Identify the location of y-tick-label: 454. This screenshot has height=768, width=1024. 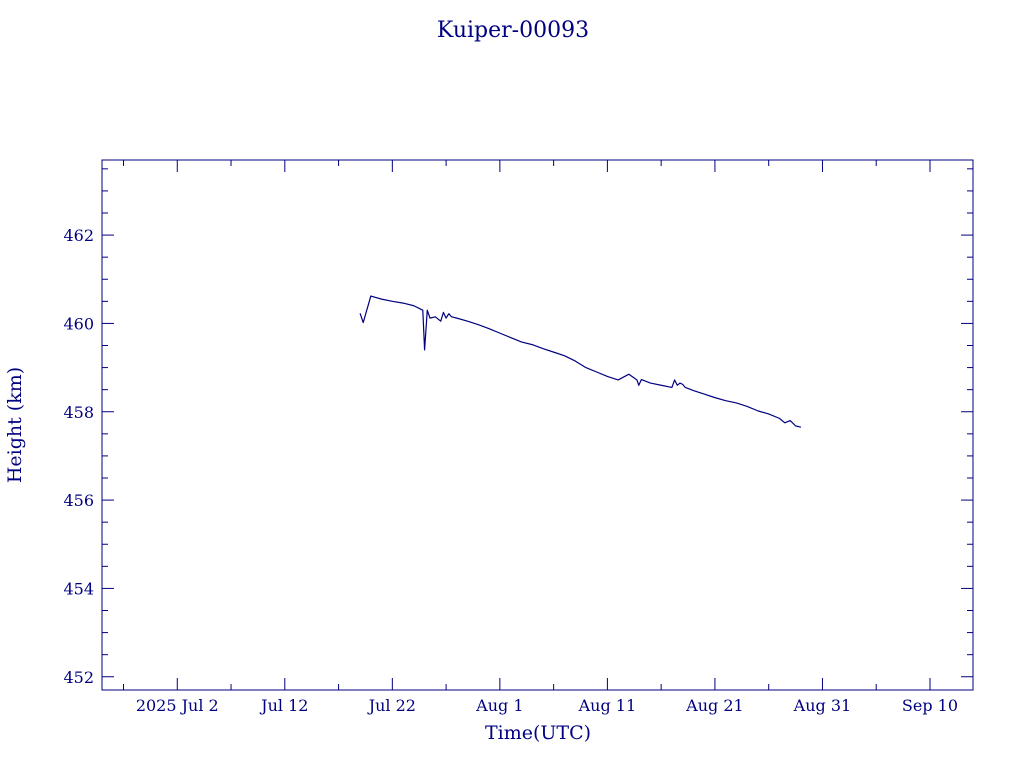
(78, 588).